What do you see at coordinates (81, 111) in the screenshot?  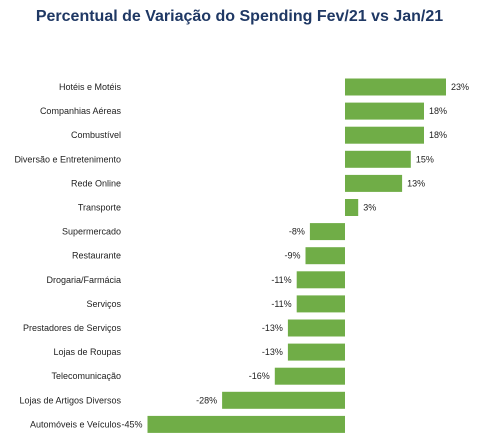 I see `category-label: Companhias Aéreas` at bounding box center [81, 111].